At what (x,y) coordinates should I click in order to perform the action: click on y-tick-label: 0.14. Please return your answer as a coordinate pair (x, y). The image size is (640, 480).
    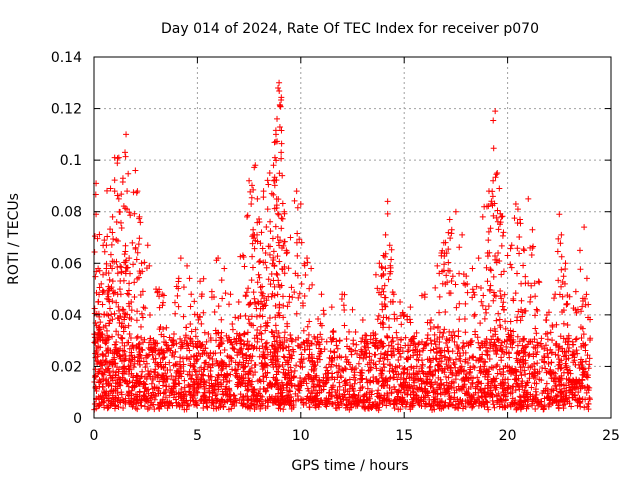
    Looking at the image, I should click on (66, 58).